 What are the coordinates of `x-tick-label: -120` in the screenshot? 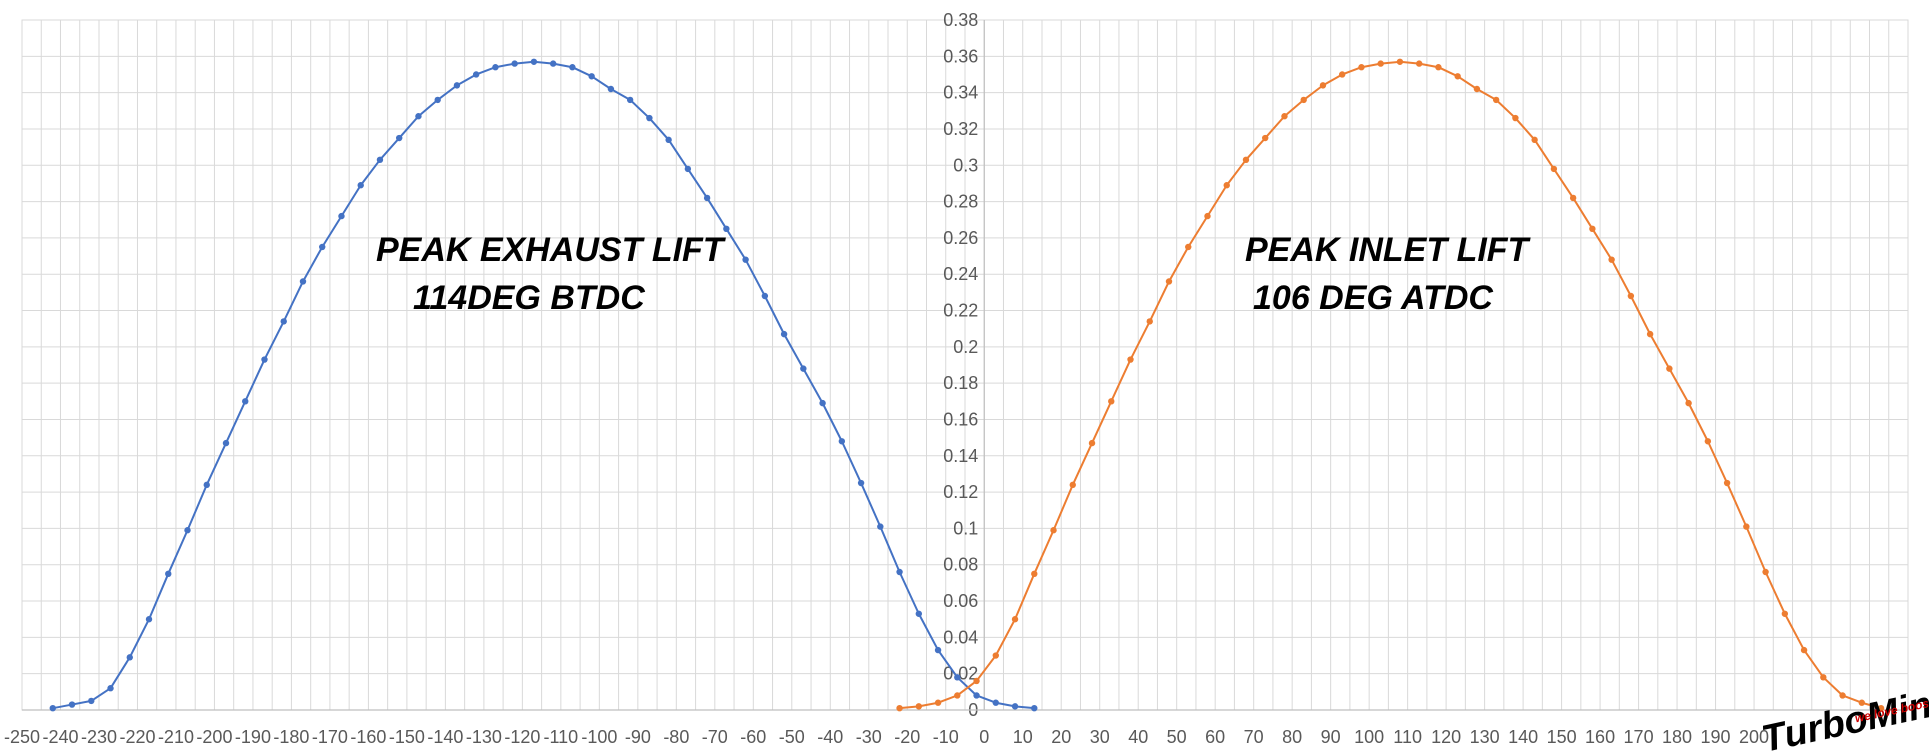 It's located at (522, 737).